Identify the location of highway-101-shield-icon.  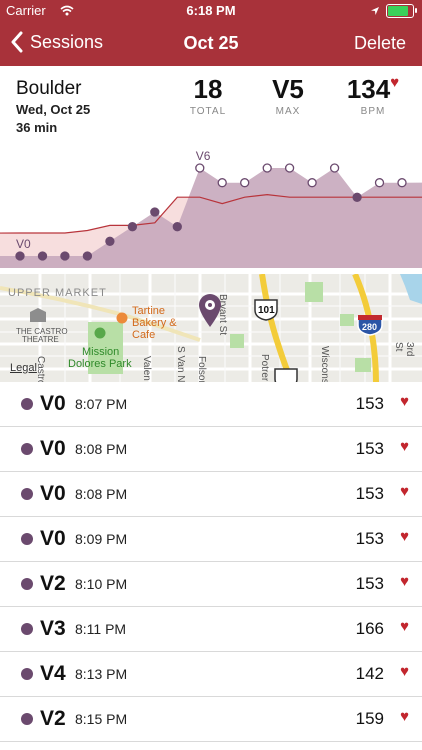
(266, 310).